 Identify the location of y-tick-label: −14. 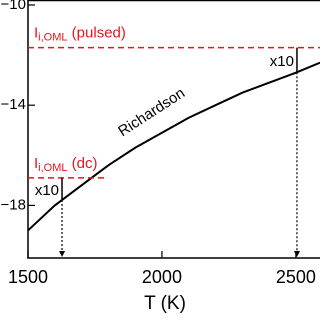
(13, 104).